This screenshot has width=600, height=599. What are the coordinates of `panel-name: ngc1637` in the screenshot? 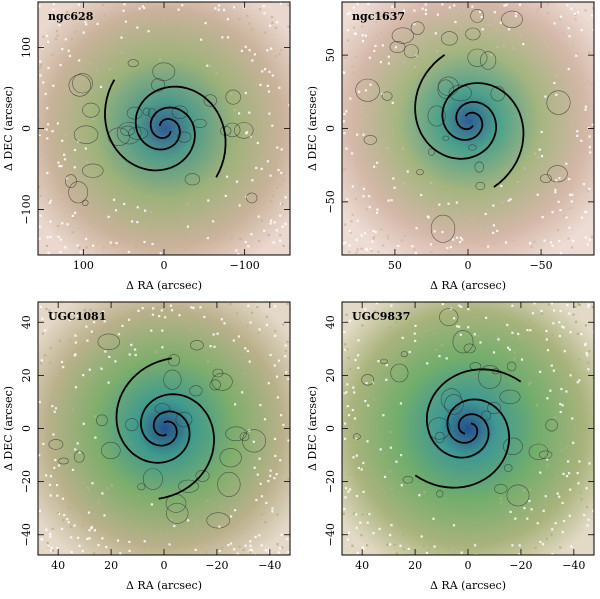 It's located at (378, 16).